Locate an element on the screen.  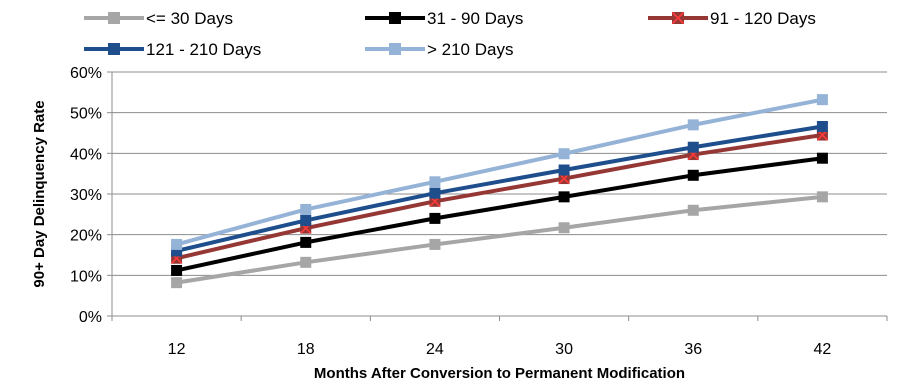
legend-item: 91 - 120 Days is located at coordinates (732, 18).